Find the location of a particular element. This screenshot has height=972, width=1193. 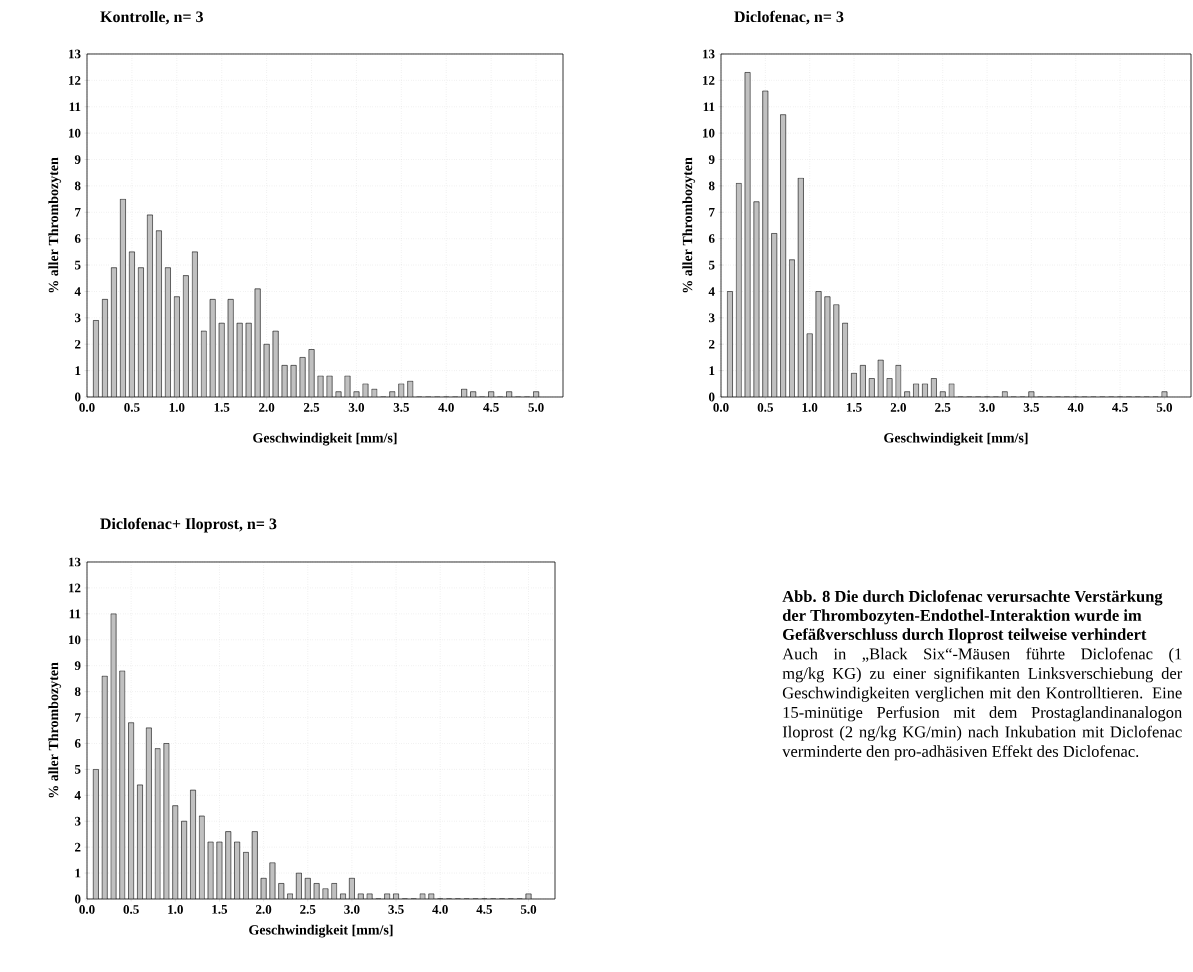

text: Abb. 8 Die durch Diclofenac verursachte Verstärkung der Thrombozyten-Endothel-Interaktion wurde im Gefäßverschluss durch Iloprost teilweise verhindert is located at coordinates (972, 617).